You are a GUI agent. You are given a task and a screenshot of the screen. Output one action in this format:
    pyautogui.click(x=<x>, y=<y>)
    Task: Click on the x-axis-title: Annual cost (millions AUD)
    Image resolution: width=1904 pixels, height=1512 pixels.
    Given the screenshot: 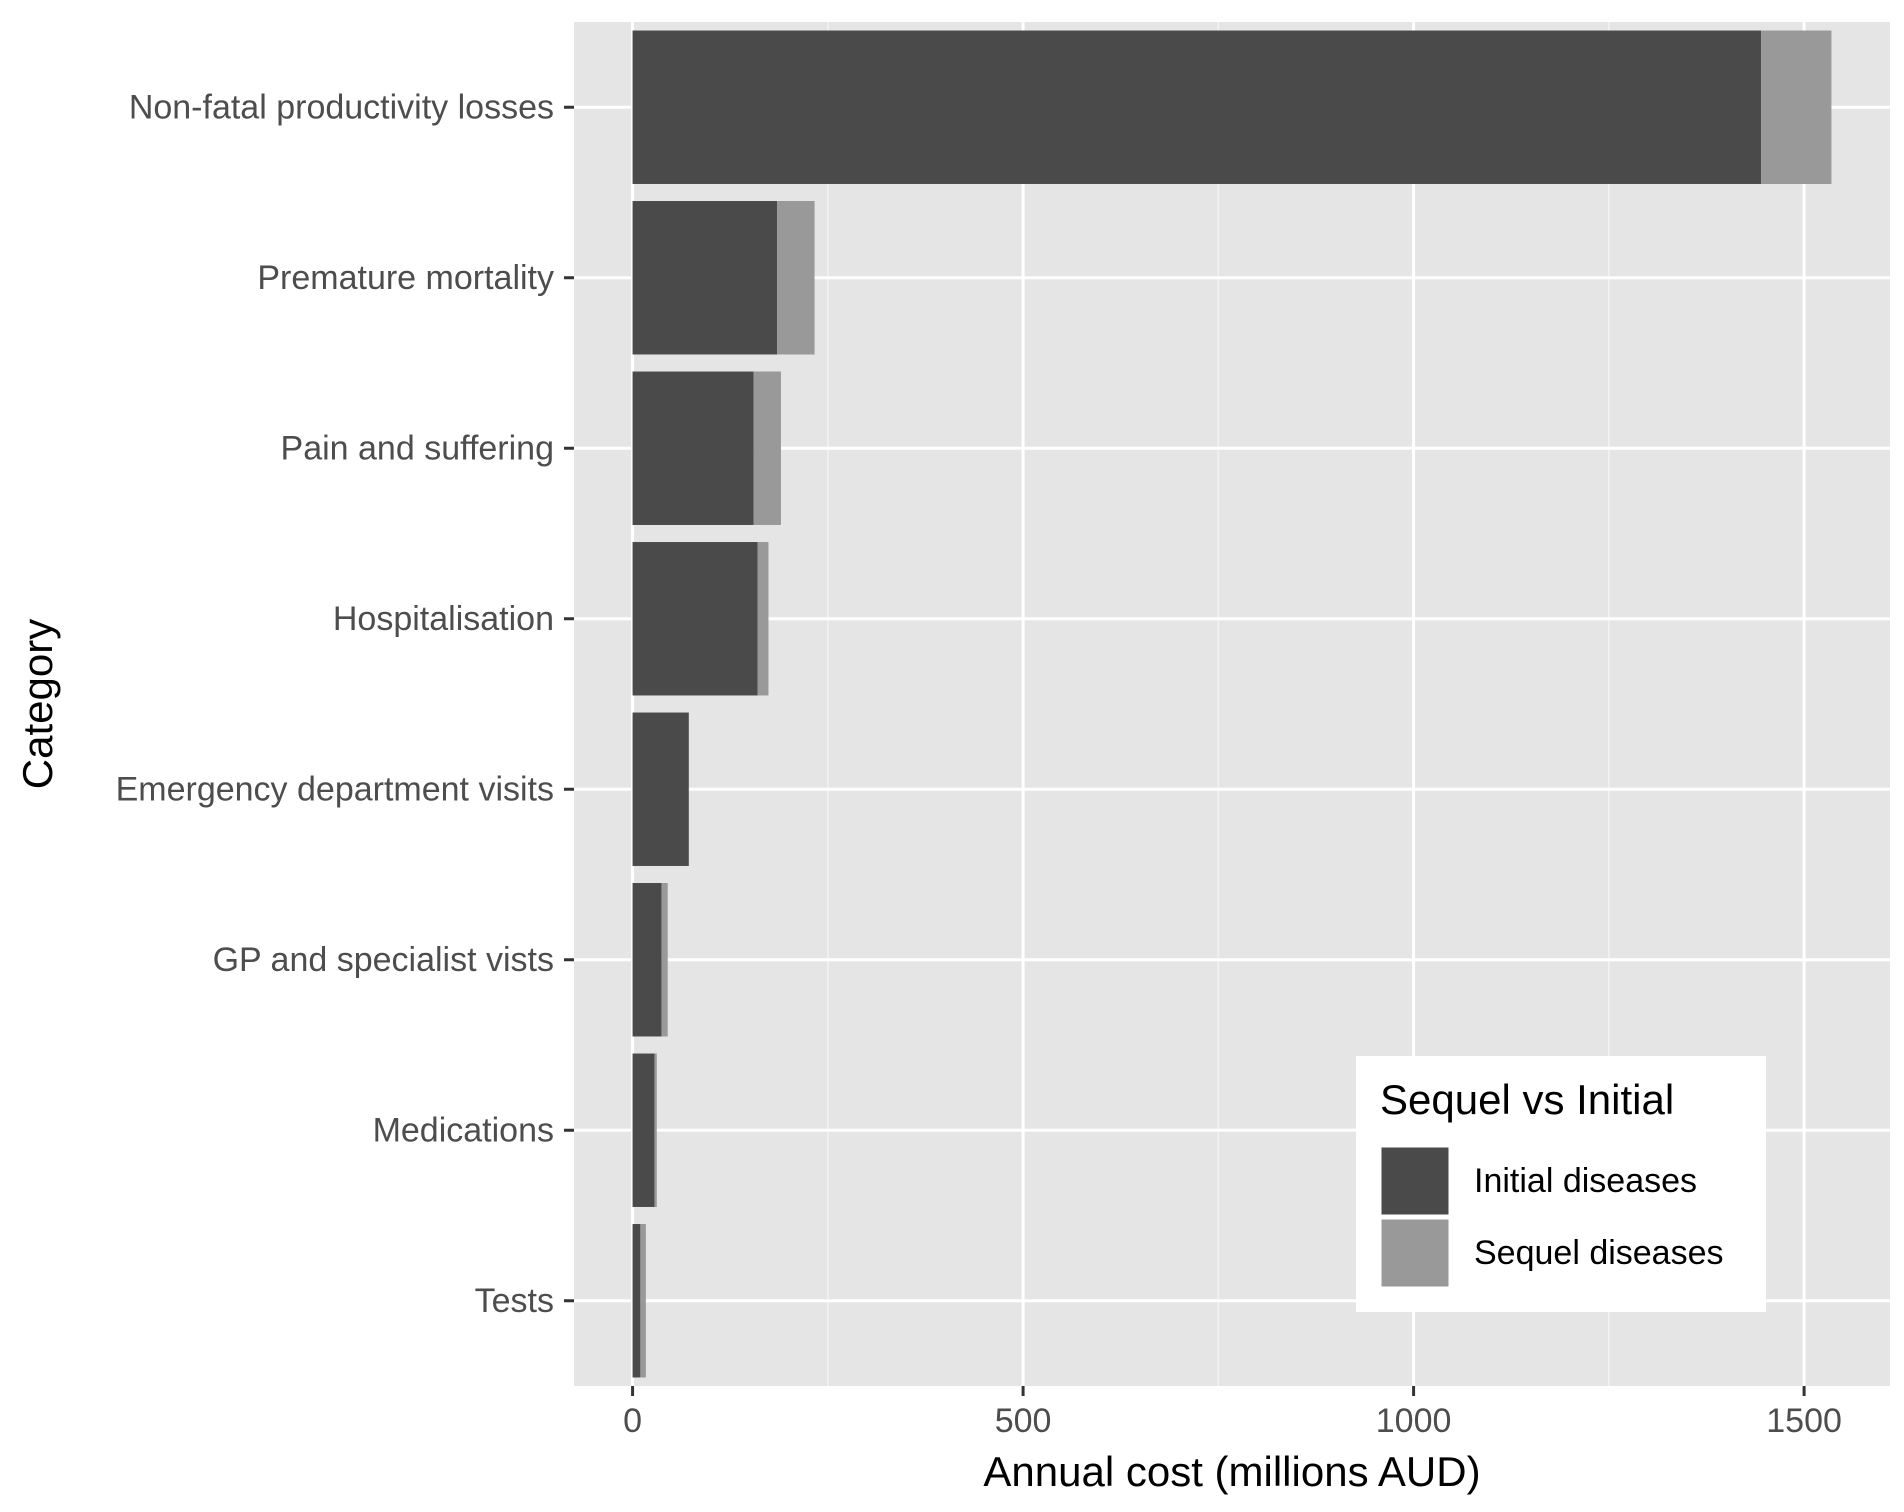 What is the action you would take?
    pyautogui.click(x=1231, y=1471)
    